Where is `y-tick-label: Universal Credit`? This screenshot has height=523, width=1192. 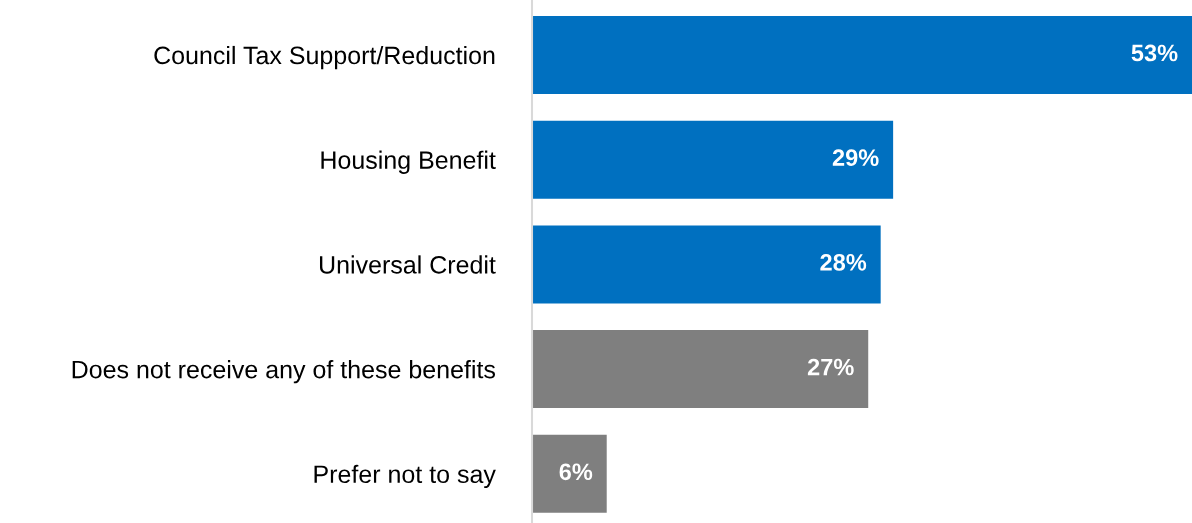
y-tick-label: Universal Credit is located at coordinates (407, 264).